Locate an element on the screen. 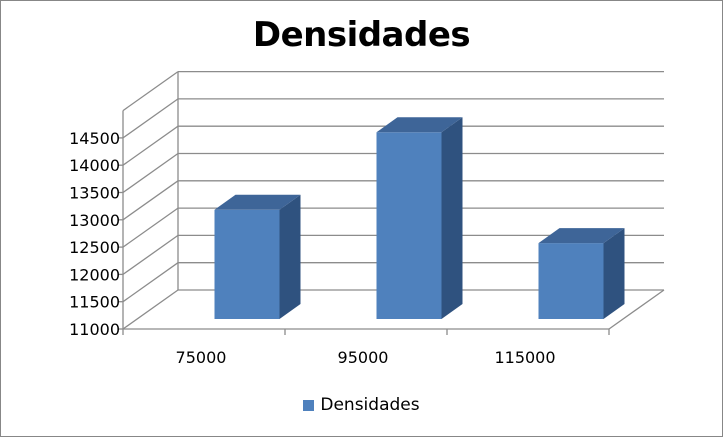 The image size is (723, 437). y-tick-label: 12000 is located at coordinates (94, 274).